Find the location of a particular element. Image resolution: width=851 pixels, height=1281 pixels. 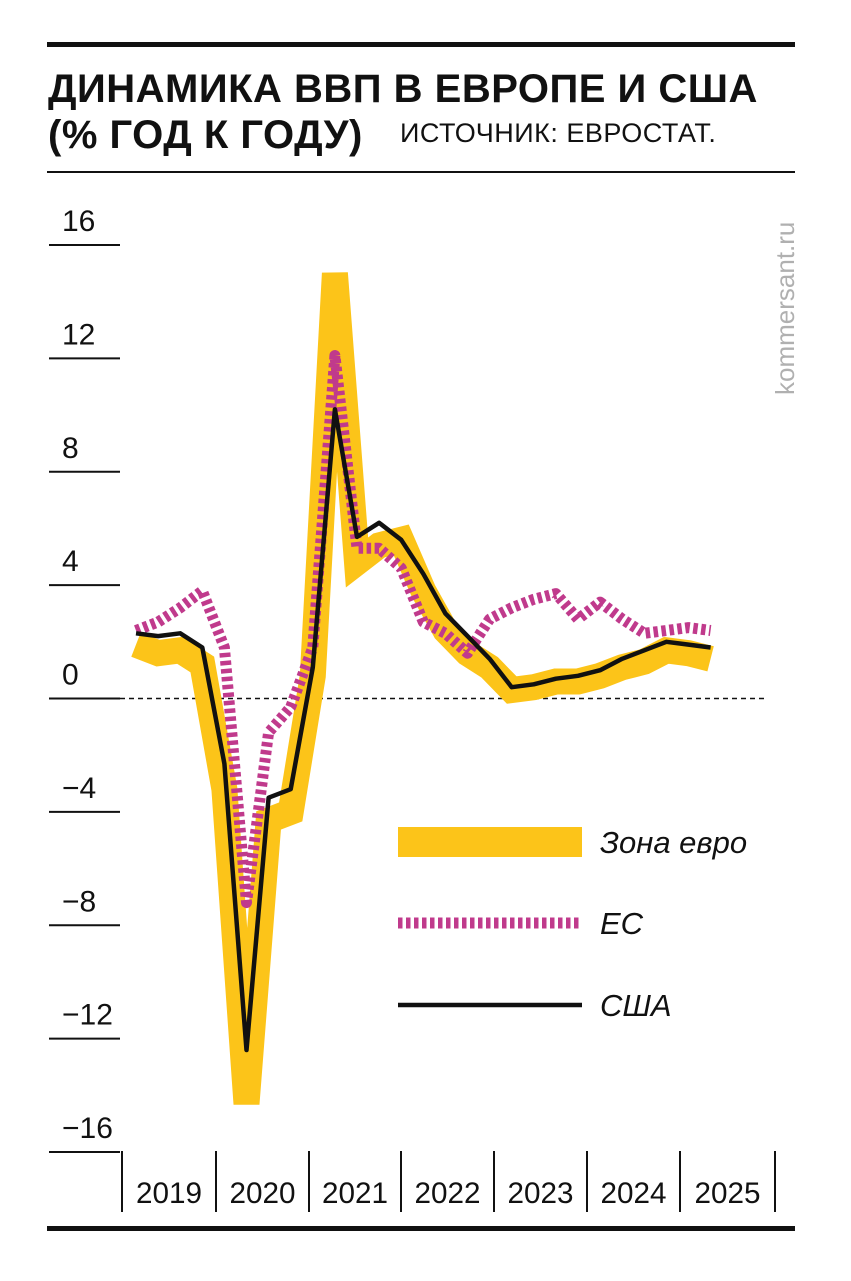

y-tick-label: 4 is located at coordinates (70, 561).